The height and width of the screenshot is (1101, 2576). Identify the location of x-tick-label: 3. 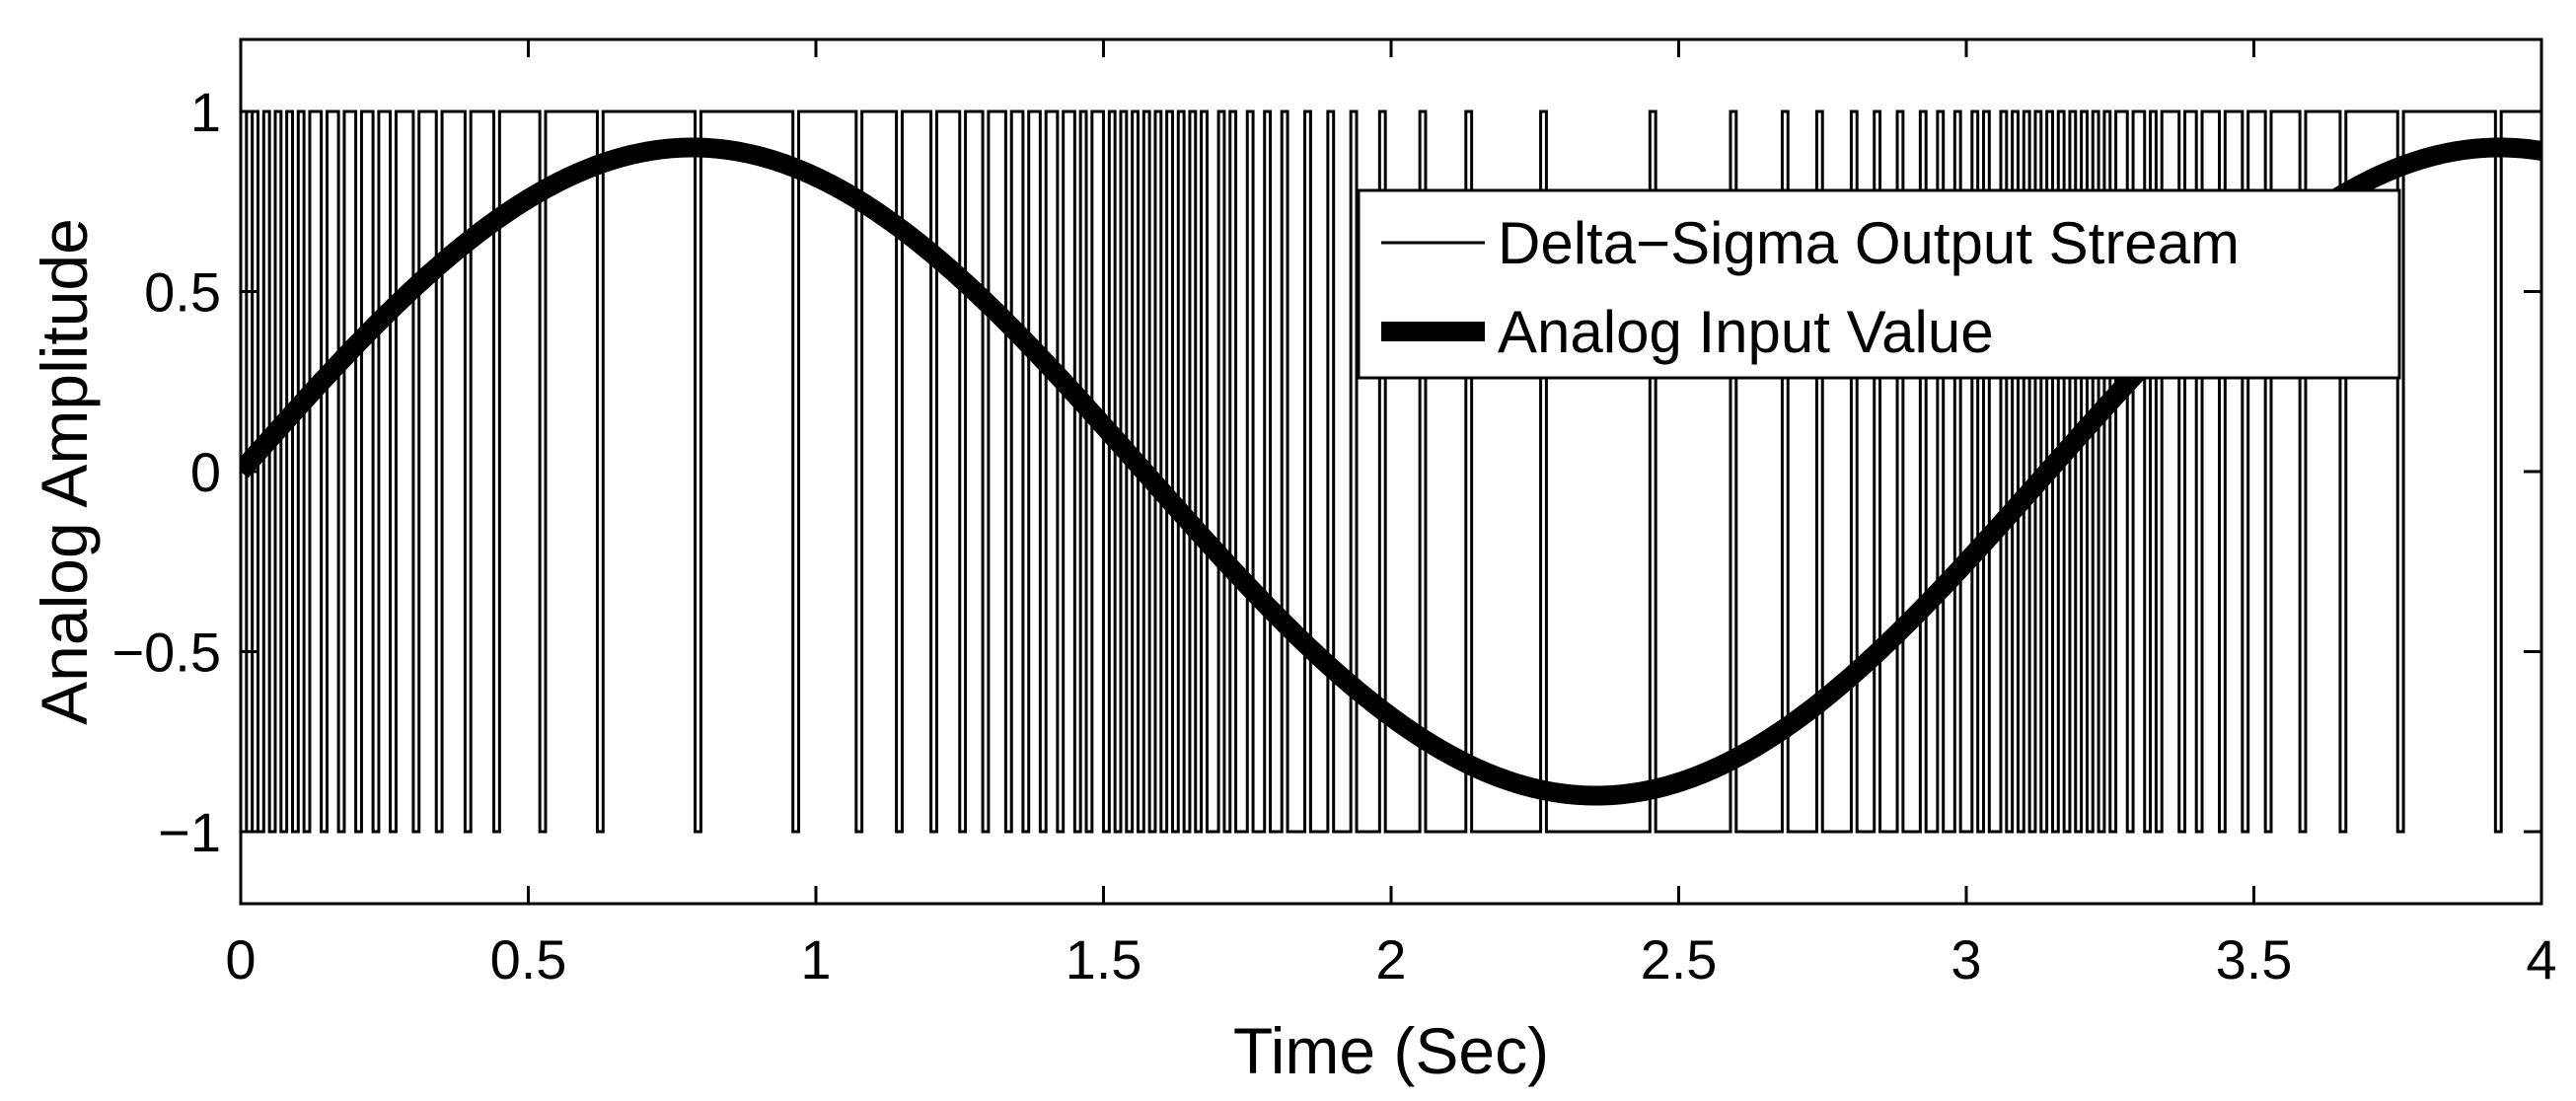
(1965, 960).